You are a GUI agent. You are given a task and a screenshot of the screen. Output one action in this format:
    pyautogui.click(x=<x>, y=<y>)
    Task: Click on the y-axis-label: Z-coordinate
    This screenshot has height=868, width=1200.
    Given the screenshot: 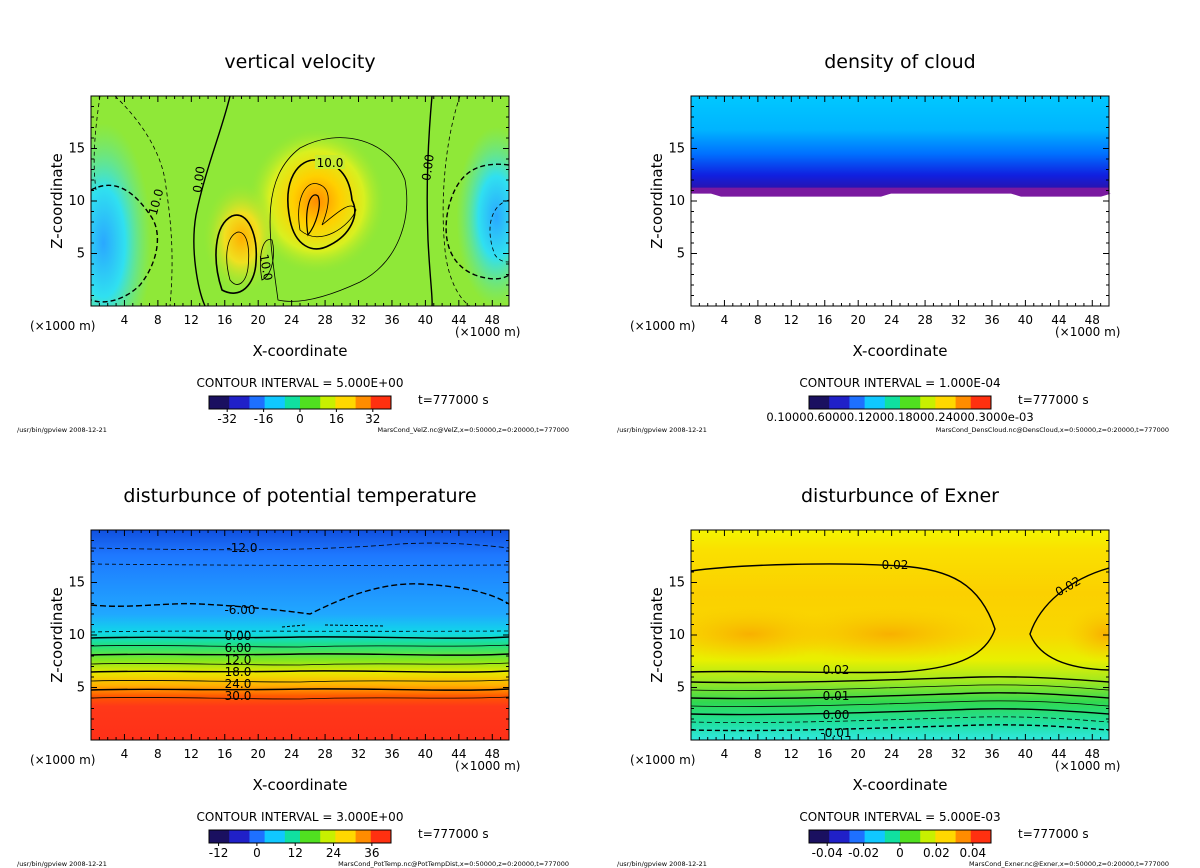 What is the action you would take?
    pyautogui.click(x=657, y=200)
    